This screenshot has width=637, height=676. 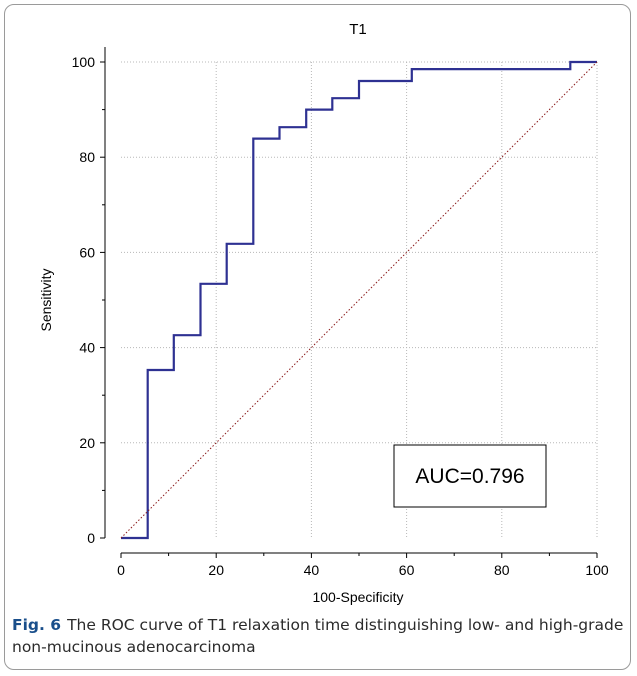 I want to click on auc-box: AUC=0.796, so click(x=470, y=476).